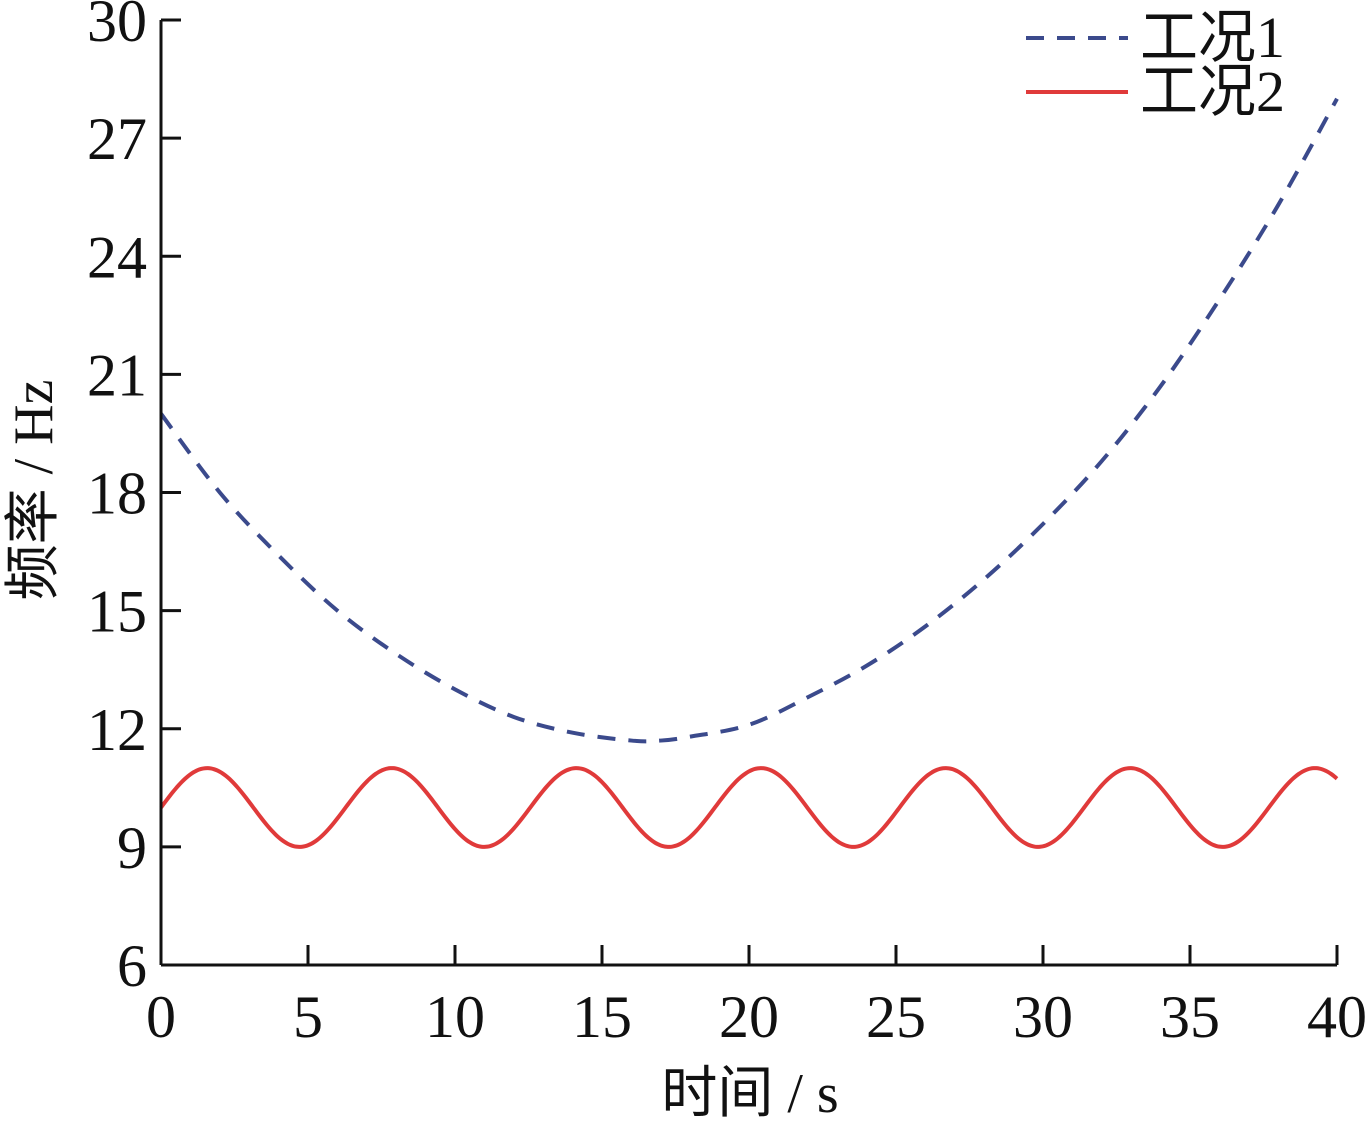 This screenshot has height=1128, width=1368. What do you see at coordinates (161, 1017) in the screenshot?
I see `x-tick-label-0: 0` at bounding box center [161, 1017].